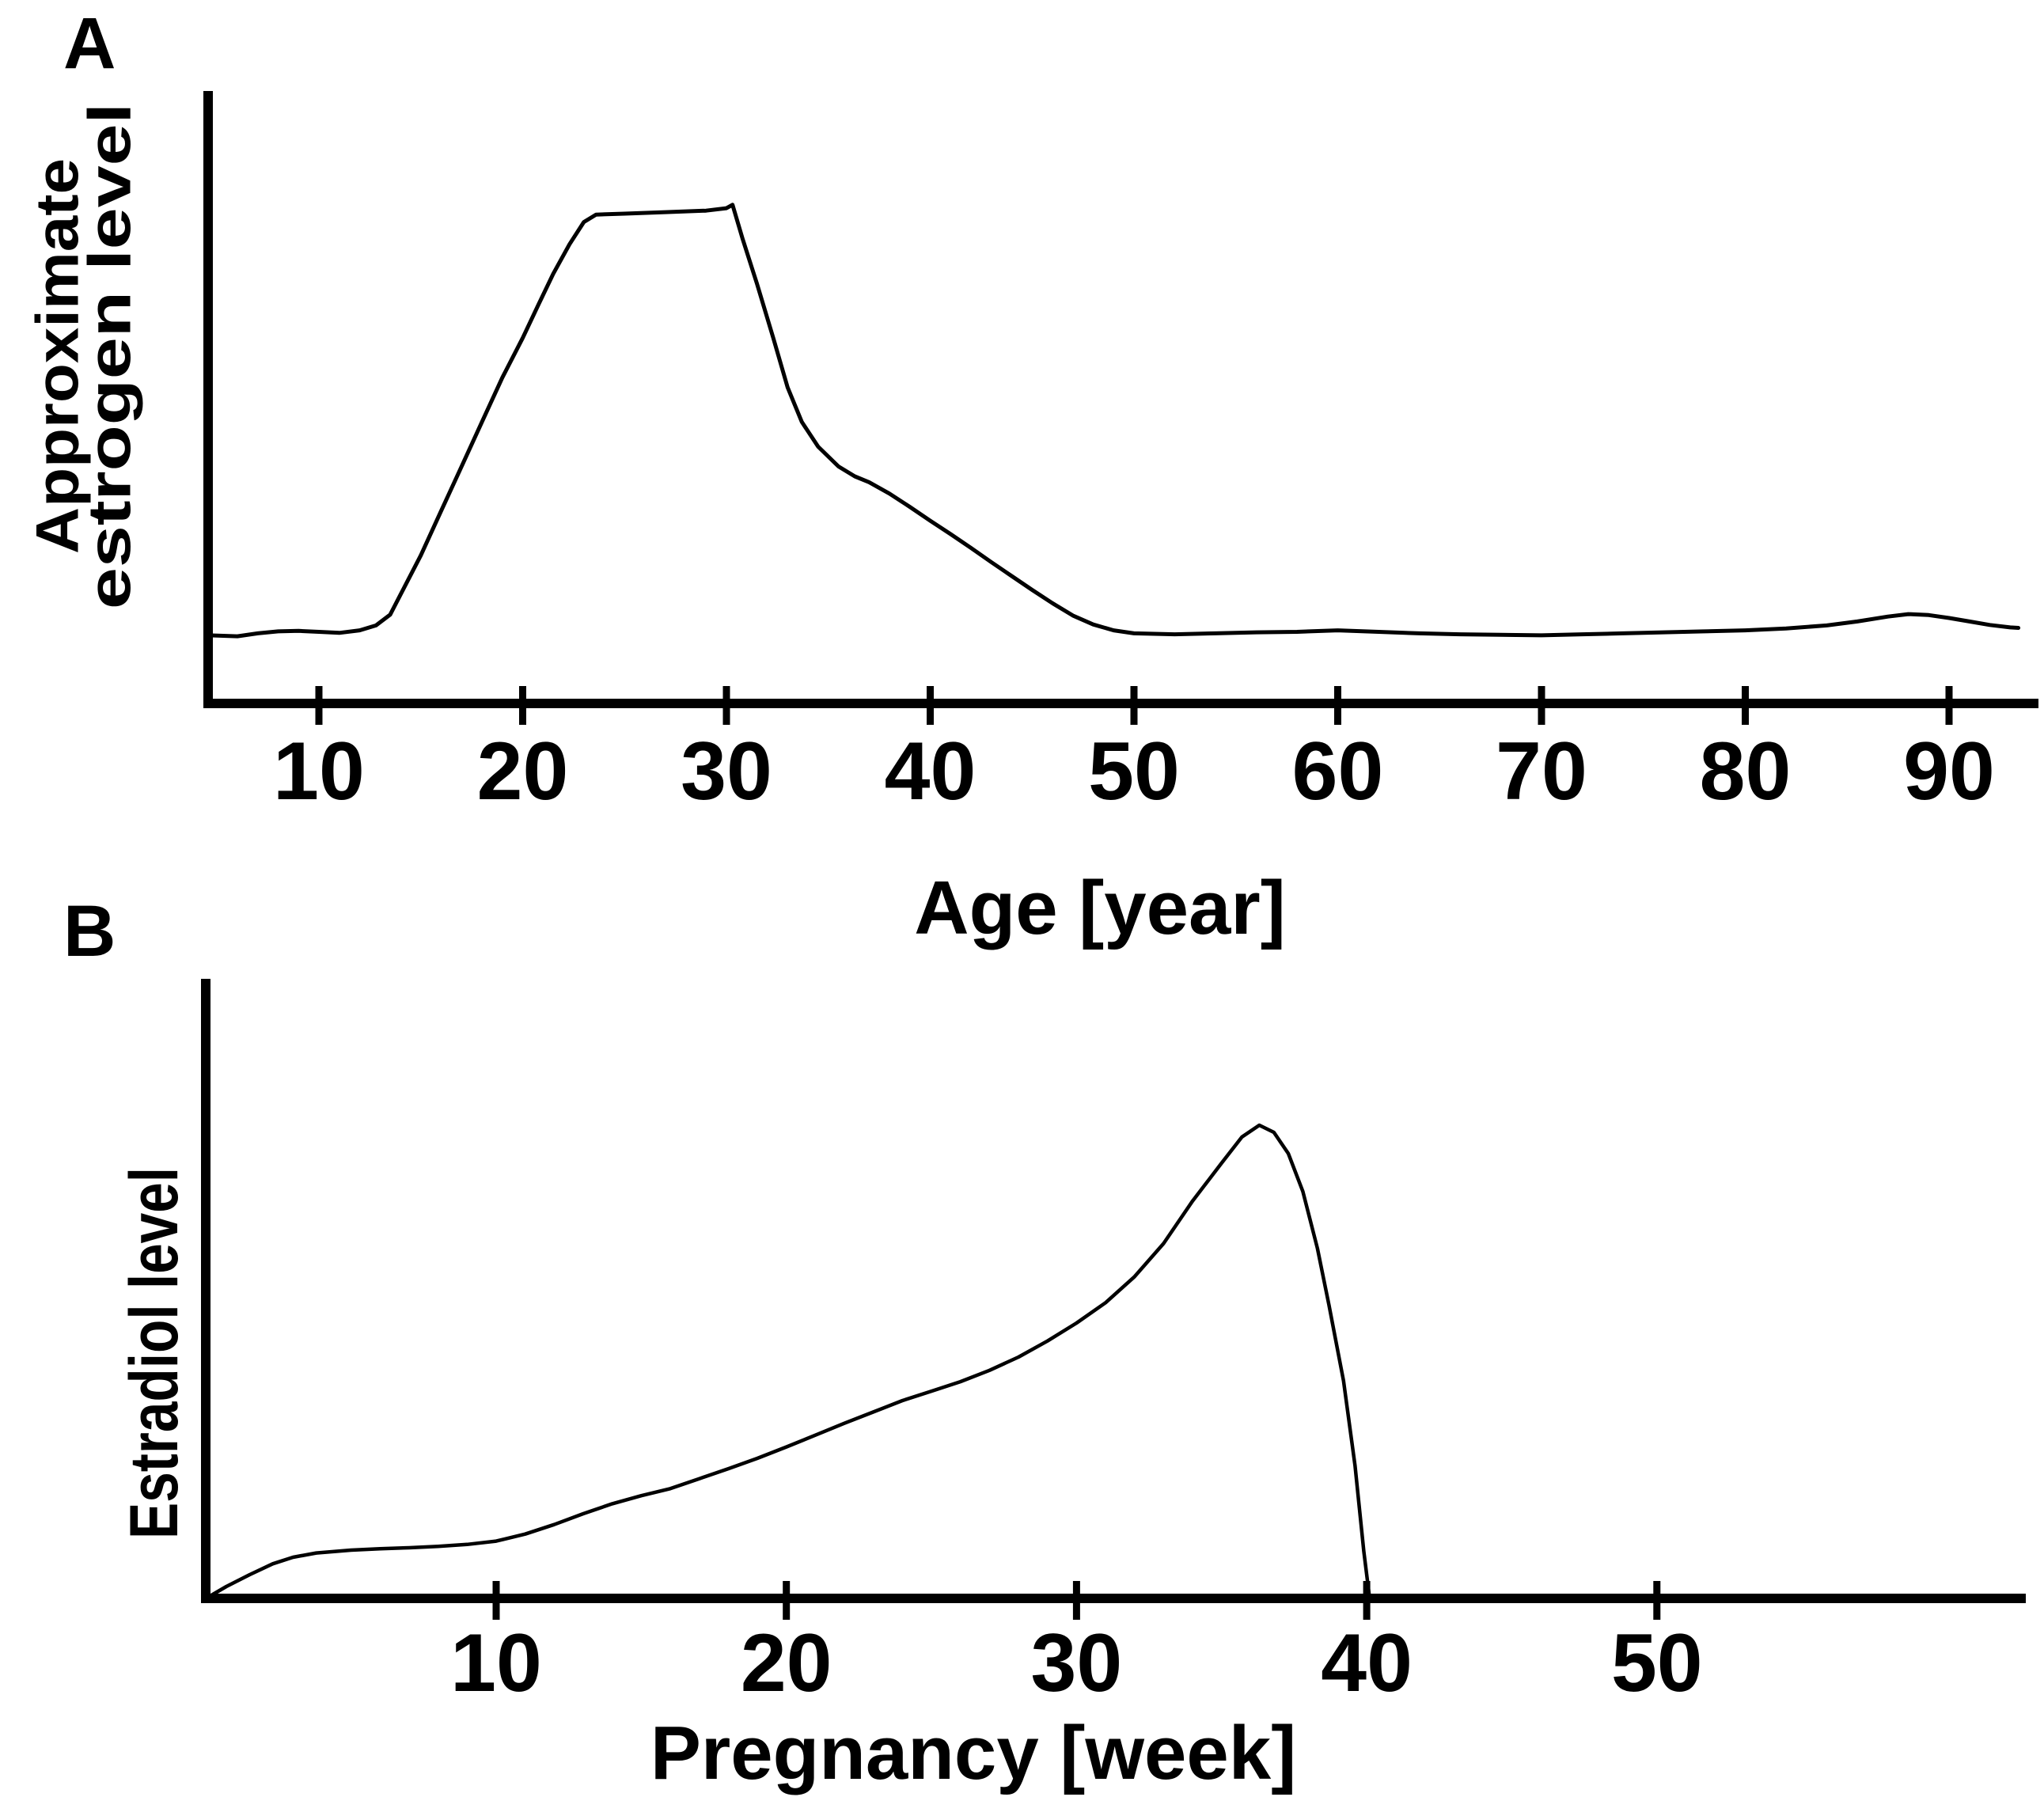 The height and width of the screenshot is (1816, 2044). Describe the element at coordinates (58, 356) in the screenshot. I see `y-axis-label-line: Approximate` at that location.